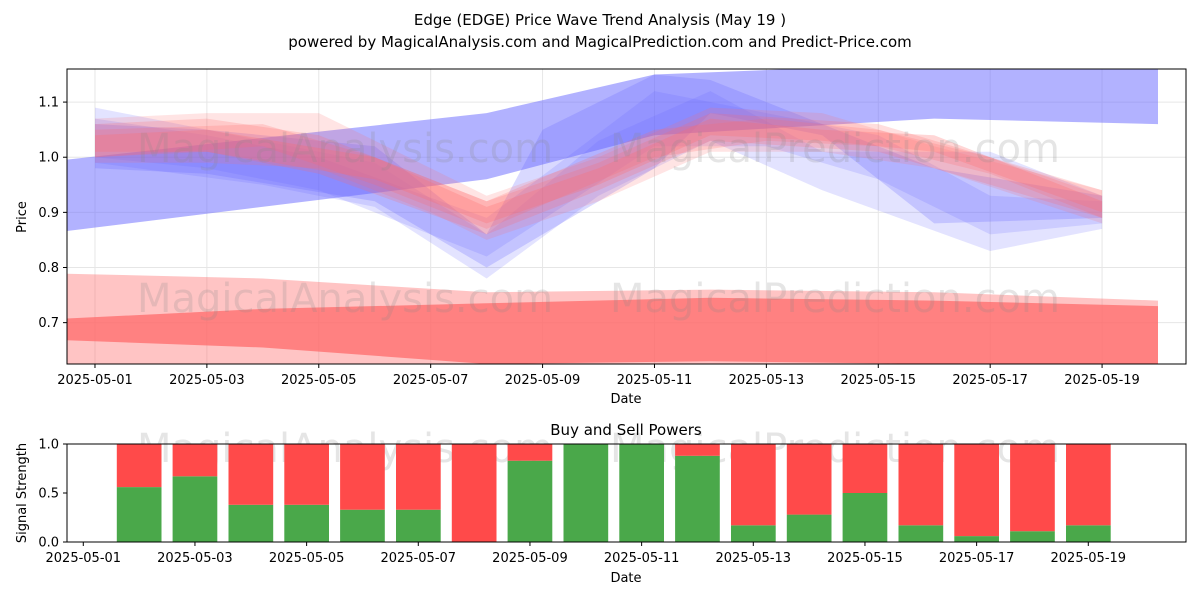 This screenshot has width=1200, height=600. What do you see at coordinates (48, 494) in the screenshot?
I see `y-tick-label: 0.5` at bounding box center [48, 494].